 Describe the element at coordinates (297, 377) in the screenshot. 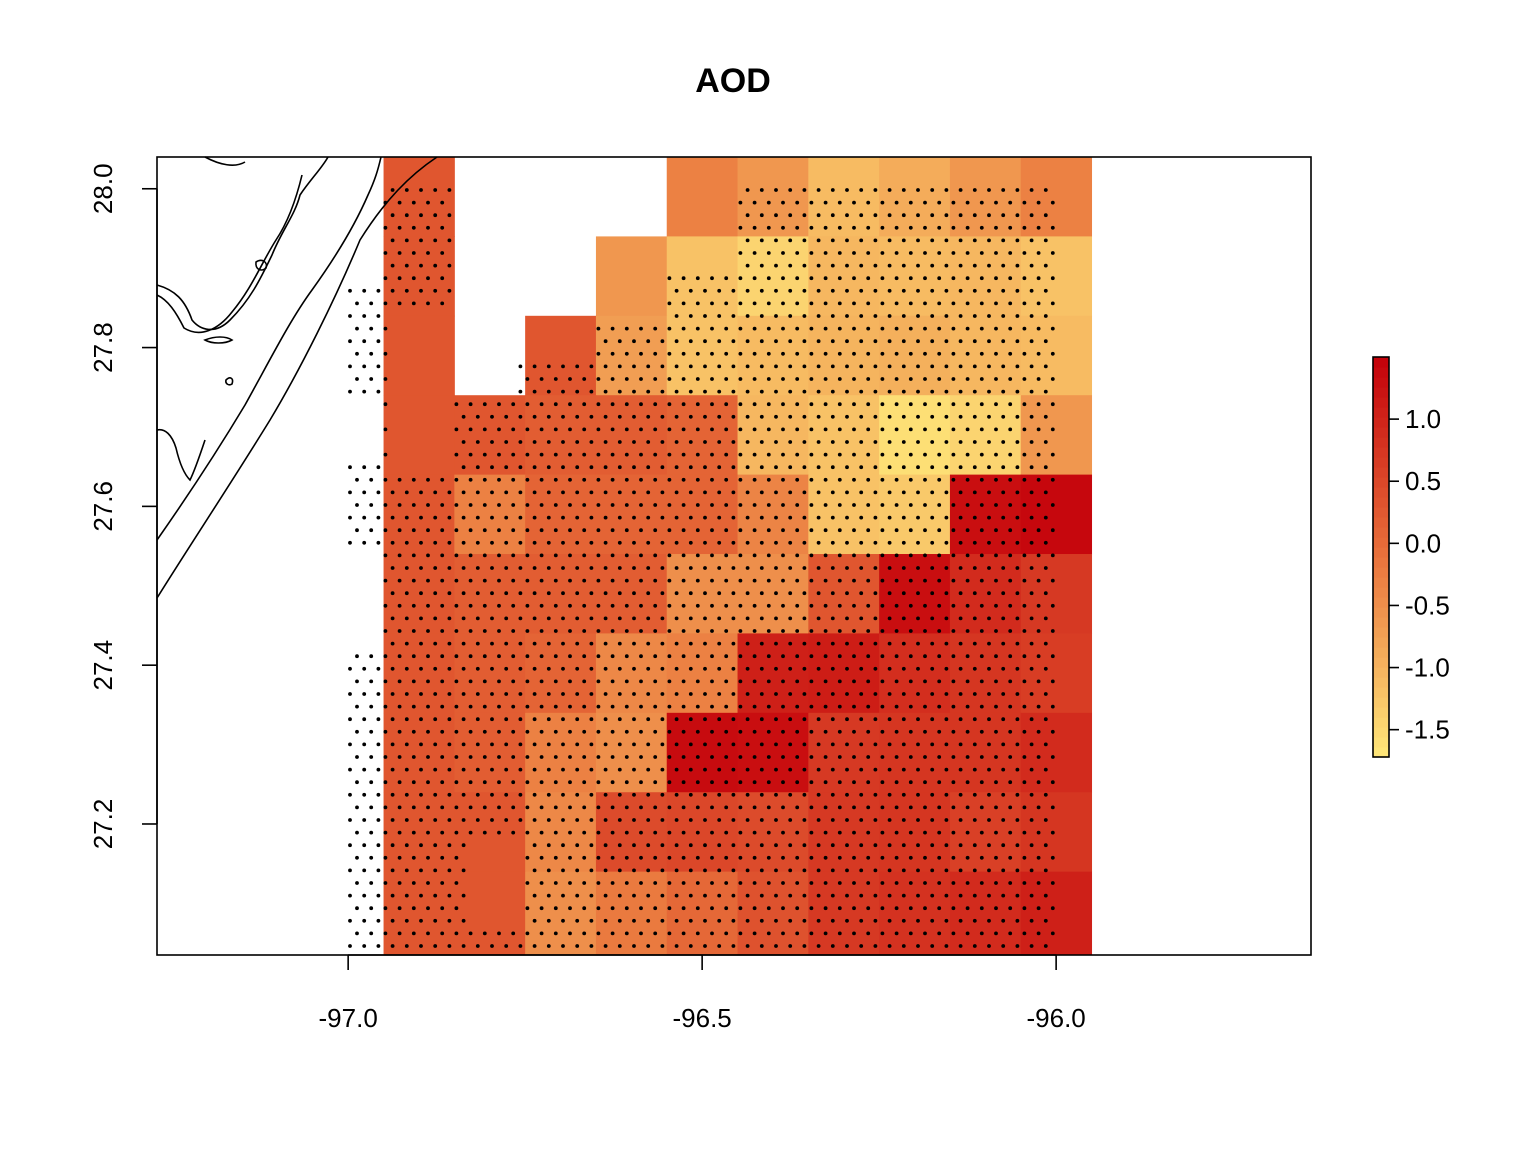

I see `coastline-outer-shore` at that location.